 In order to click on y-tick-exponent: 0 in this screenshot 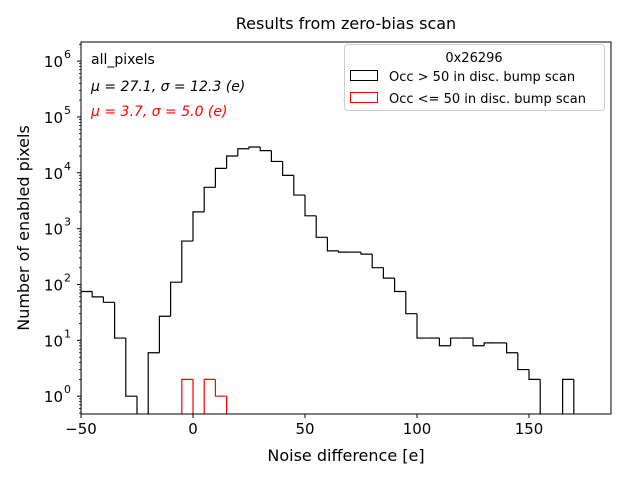, I will do `click(67, 389)`.